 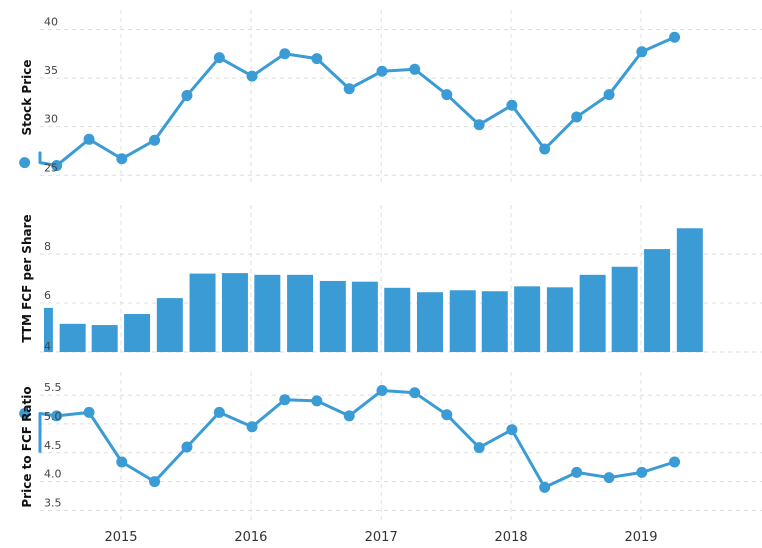 What do you see at coordinates (53, 445) in the screenshot?
I see `y-tick-label: 4.5` at bounding box center [53, 445].